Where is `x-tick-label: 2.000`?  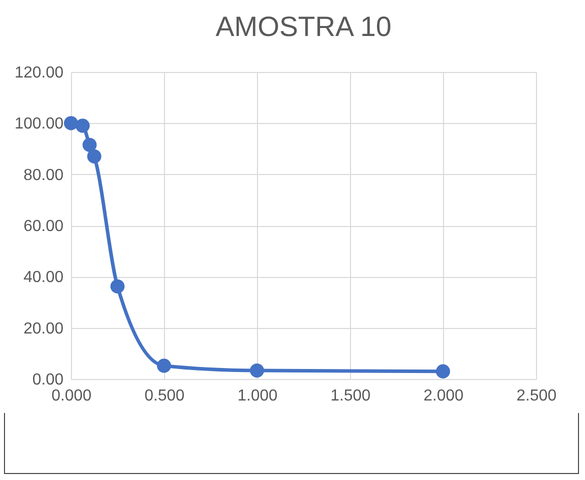
x-tick-label: 2.000 is located at coordinates (443, 396).